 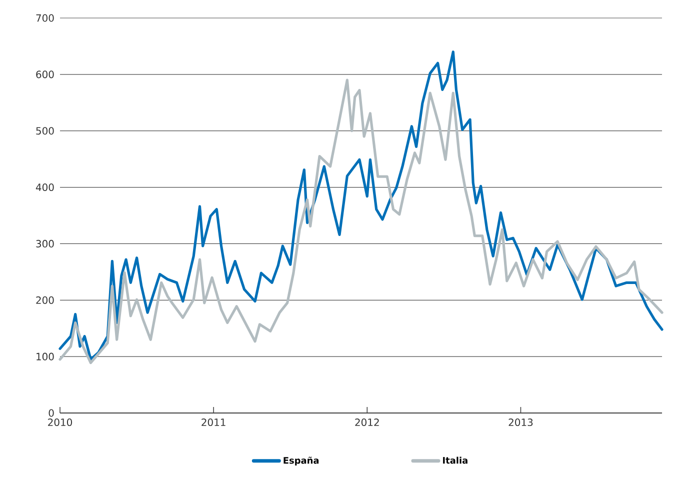 I want to click on x-tick-label: 2013, so click(x=520, y=422).